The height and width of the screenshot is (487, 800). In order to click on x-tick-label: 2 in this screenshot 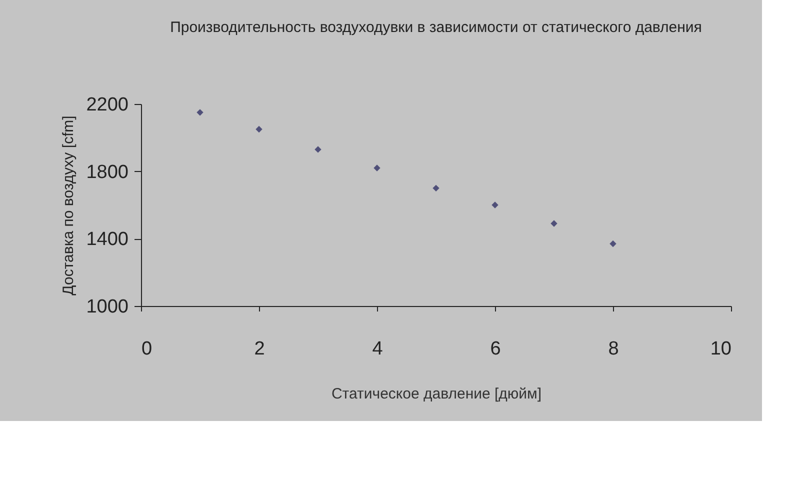, I will do `click(259, 349)`.